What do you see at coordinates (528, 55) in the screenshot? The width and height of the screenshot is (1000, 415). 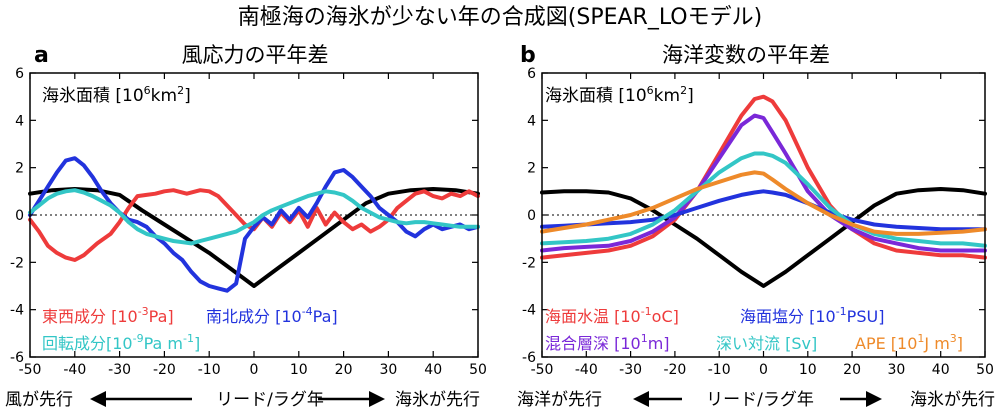 I see `panel-label-b: b` at bounding box center [528, 55].